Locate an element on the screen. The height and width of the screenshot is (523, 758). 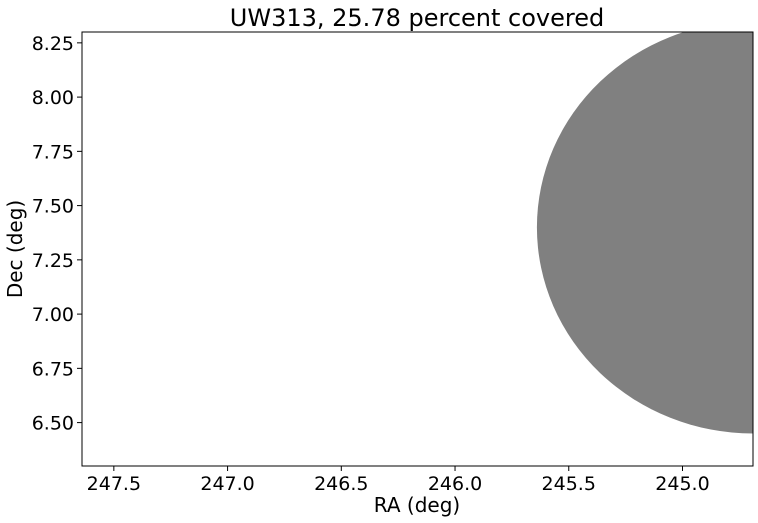
x-tick-label: 245.0 is located at coordinates (682, 484).